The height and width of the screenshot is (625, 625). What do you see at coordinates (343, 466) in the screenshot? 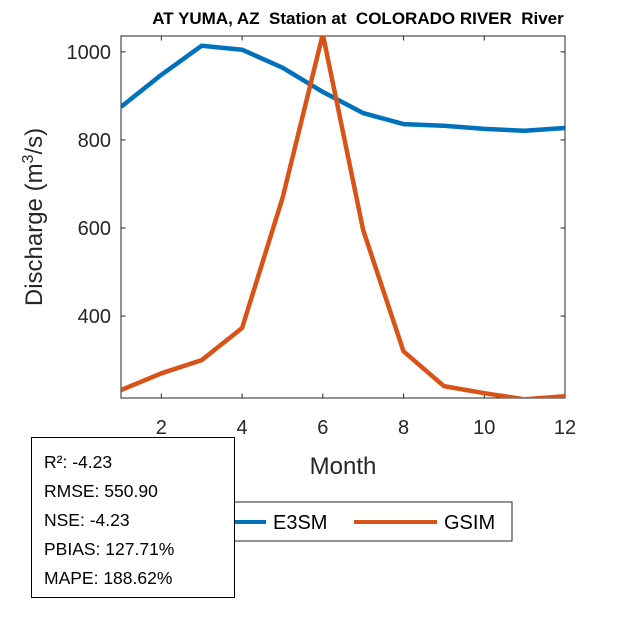
I see `x-axis-label: Month` at bounding box center [343, 466].